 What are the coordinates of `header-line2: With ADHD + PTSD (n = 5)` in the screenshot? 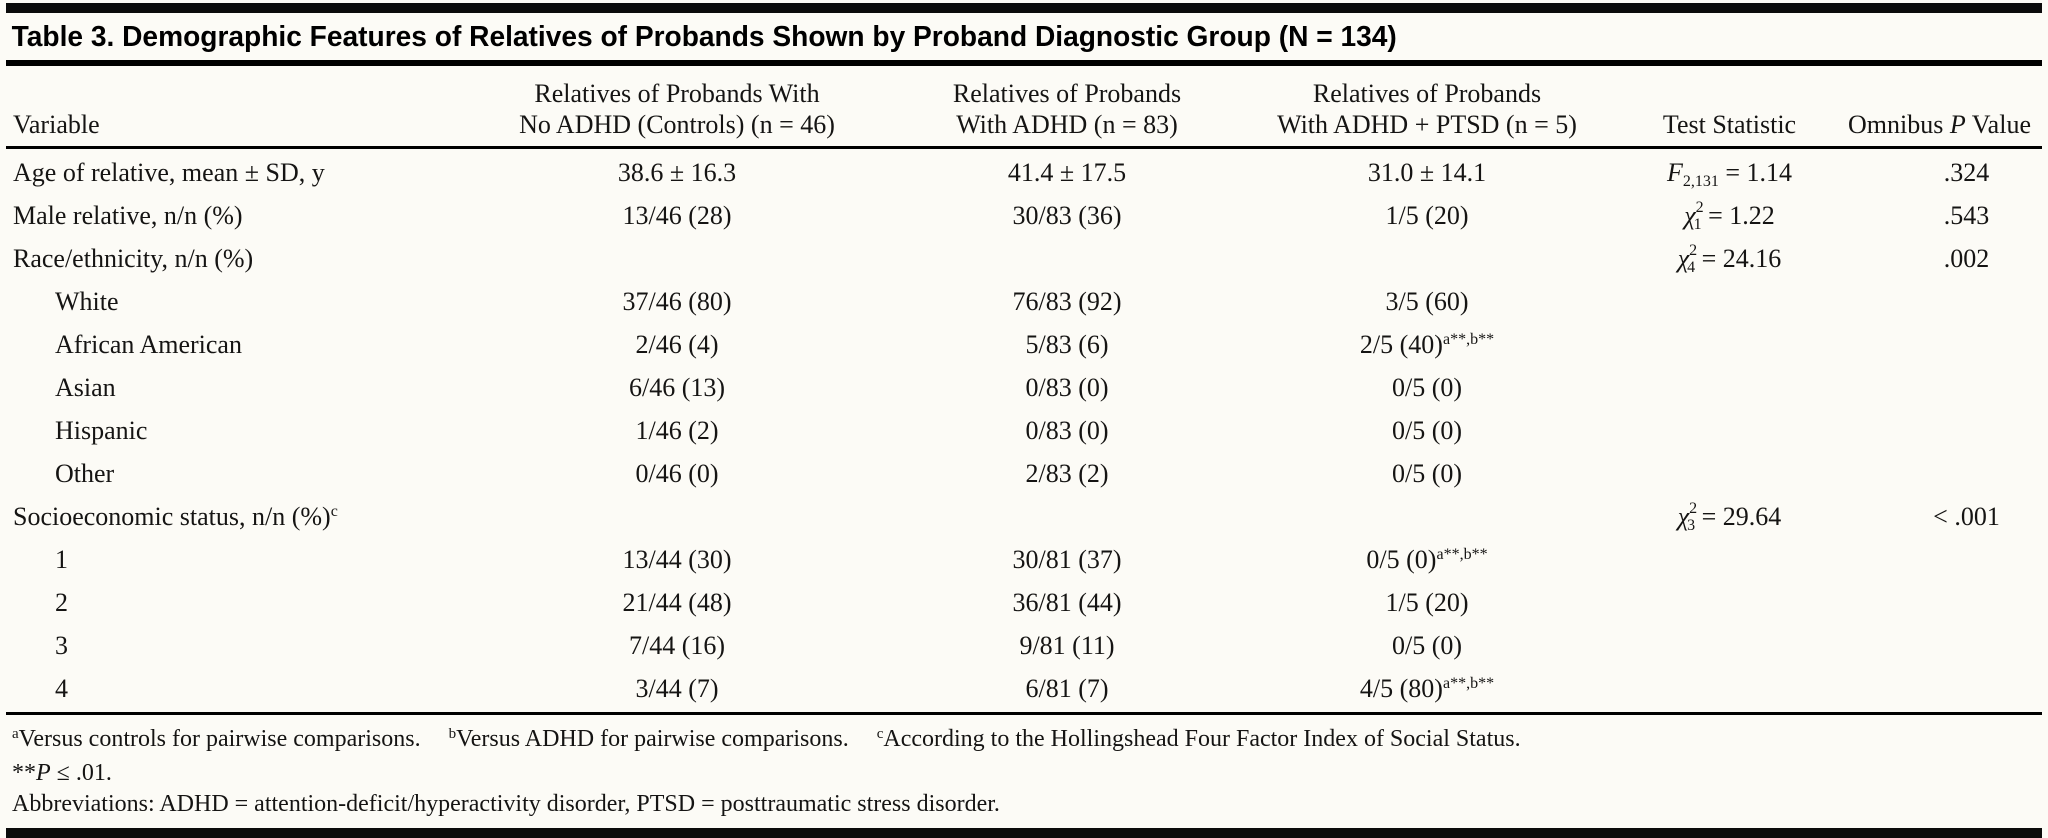 It's located at (1427, 124).